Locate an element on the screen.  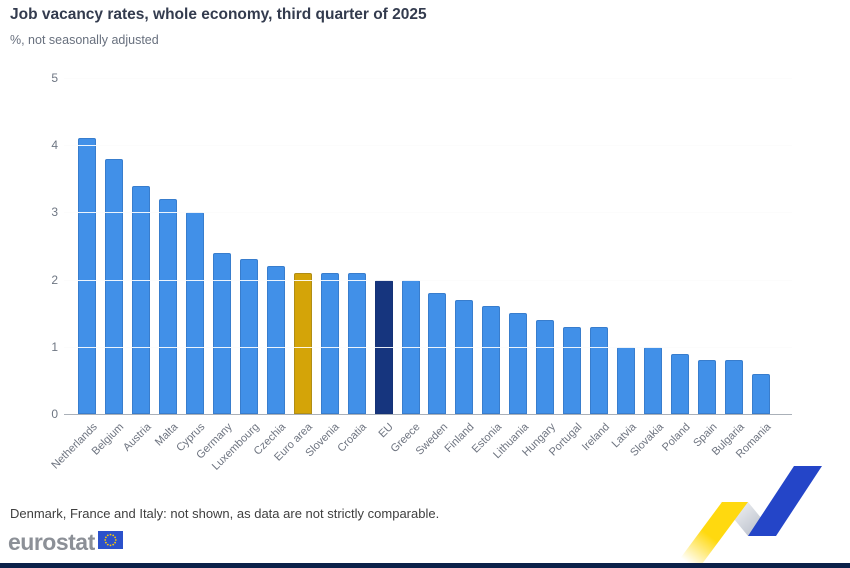
eurostat-ribbon-graphic is located at coordinates (749, 515).